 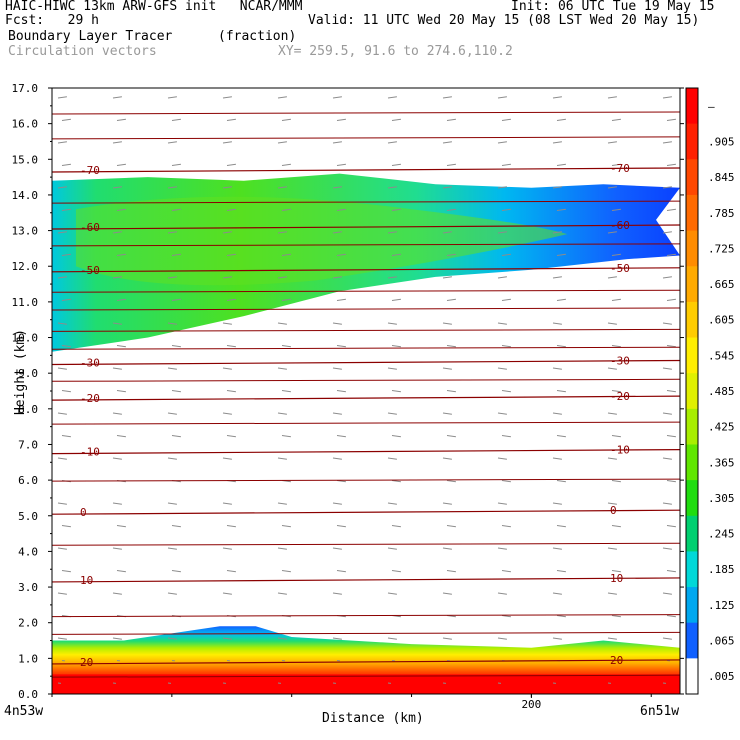 I want to click on colorbar-label: .545, so click(x=721, y=355).